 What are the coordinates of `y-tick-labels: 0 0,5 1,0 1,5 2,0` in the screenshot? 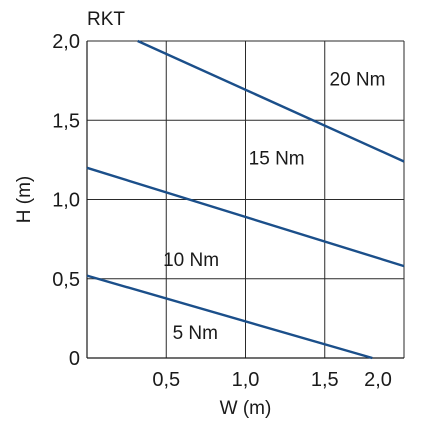 It's located at (66, 200).